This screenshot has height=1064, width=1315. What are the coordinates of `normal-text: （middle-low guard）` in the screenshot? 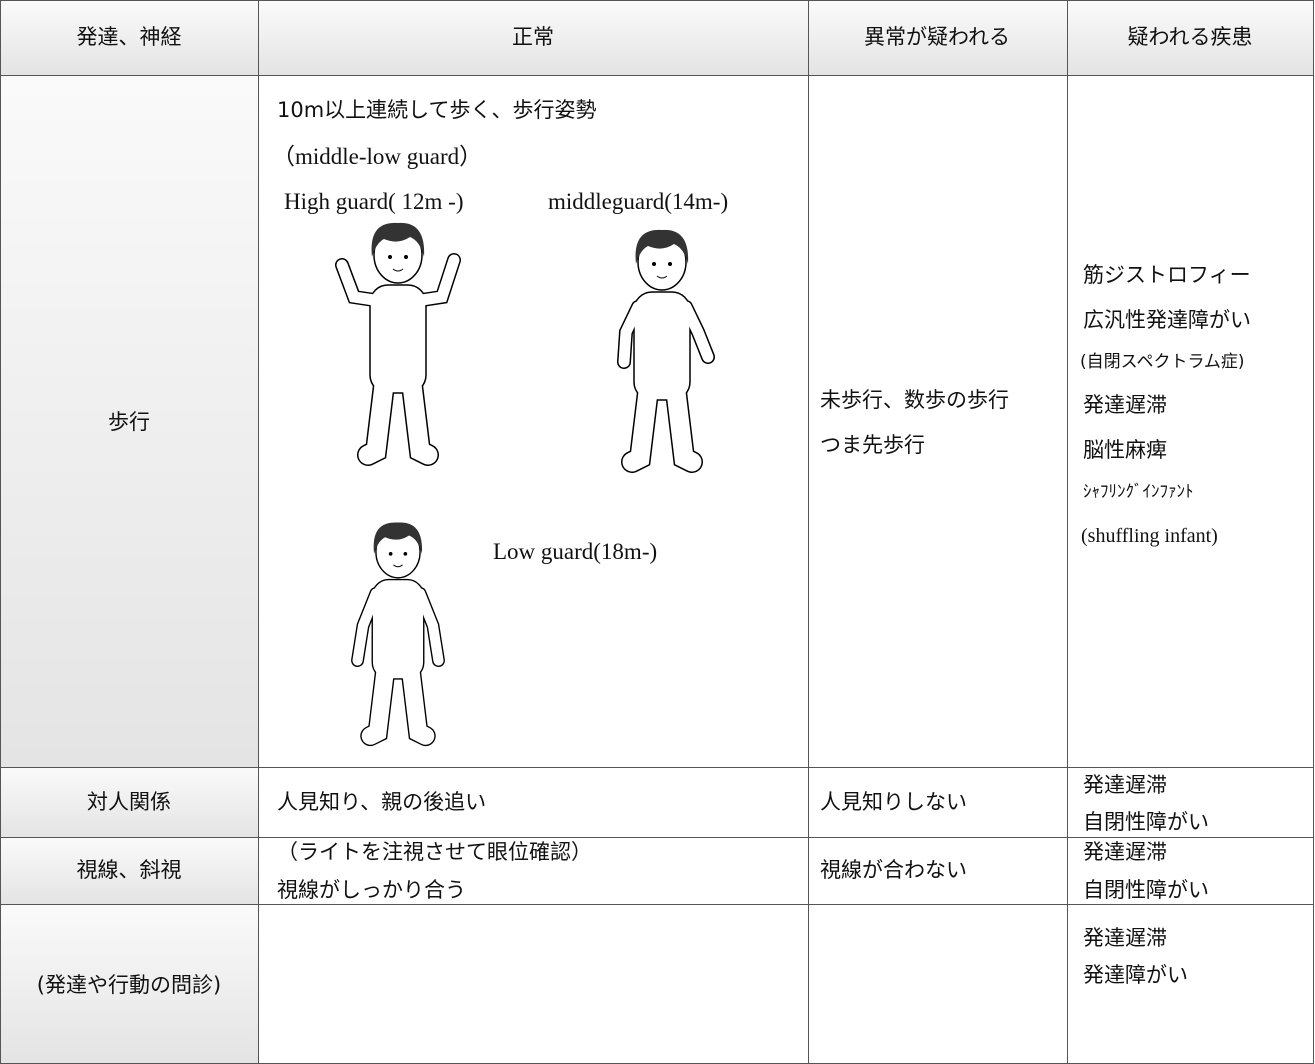 It's located at (377, 156).